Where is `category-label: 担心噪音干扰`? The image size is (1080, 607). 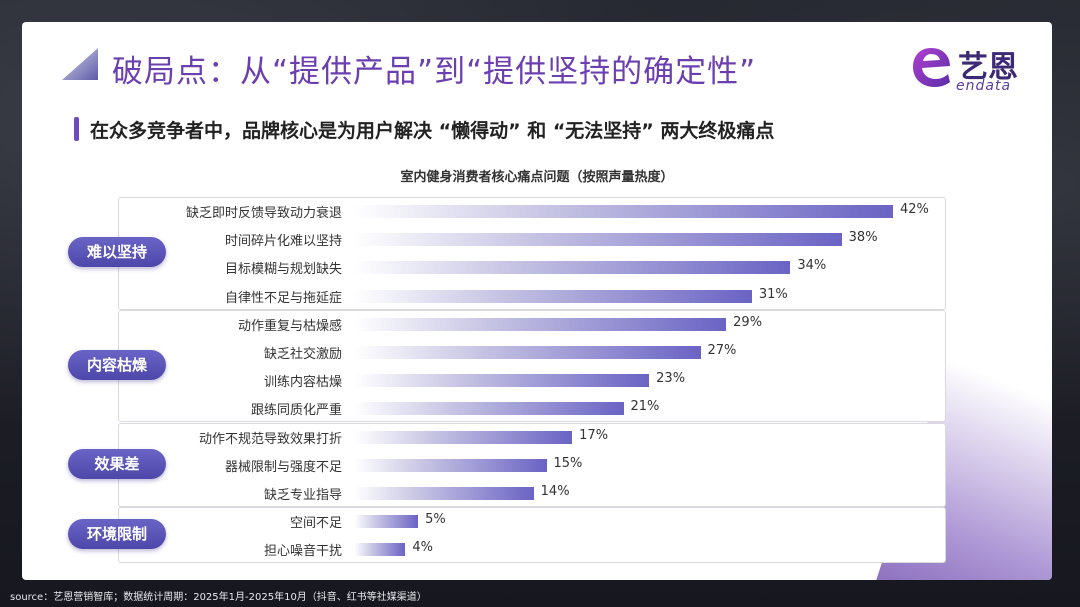 category-label: 担心噪音干扰 is located at coordinates (302, 552).